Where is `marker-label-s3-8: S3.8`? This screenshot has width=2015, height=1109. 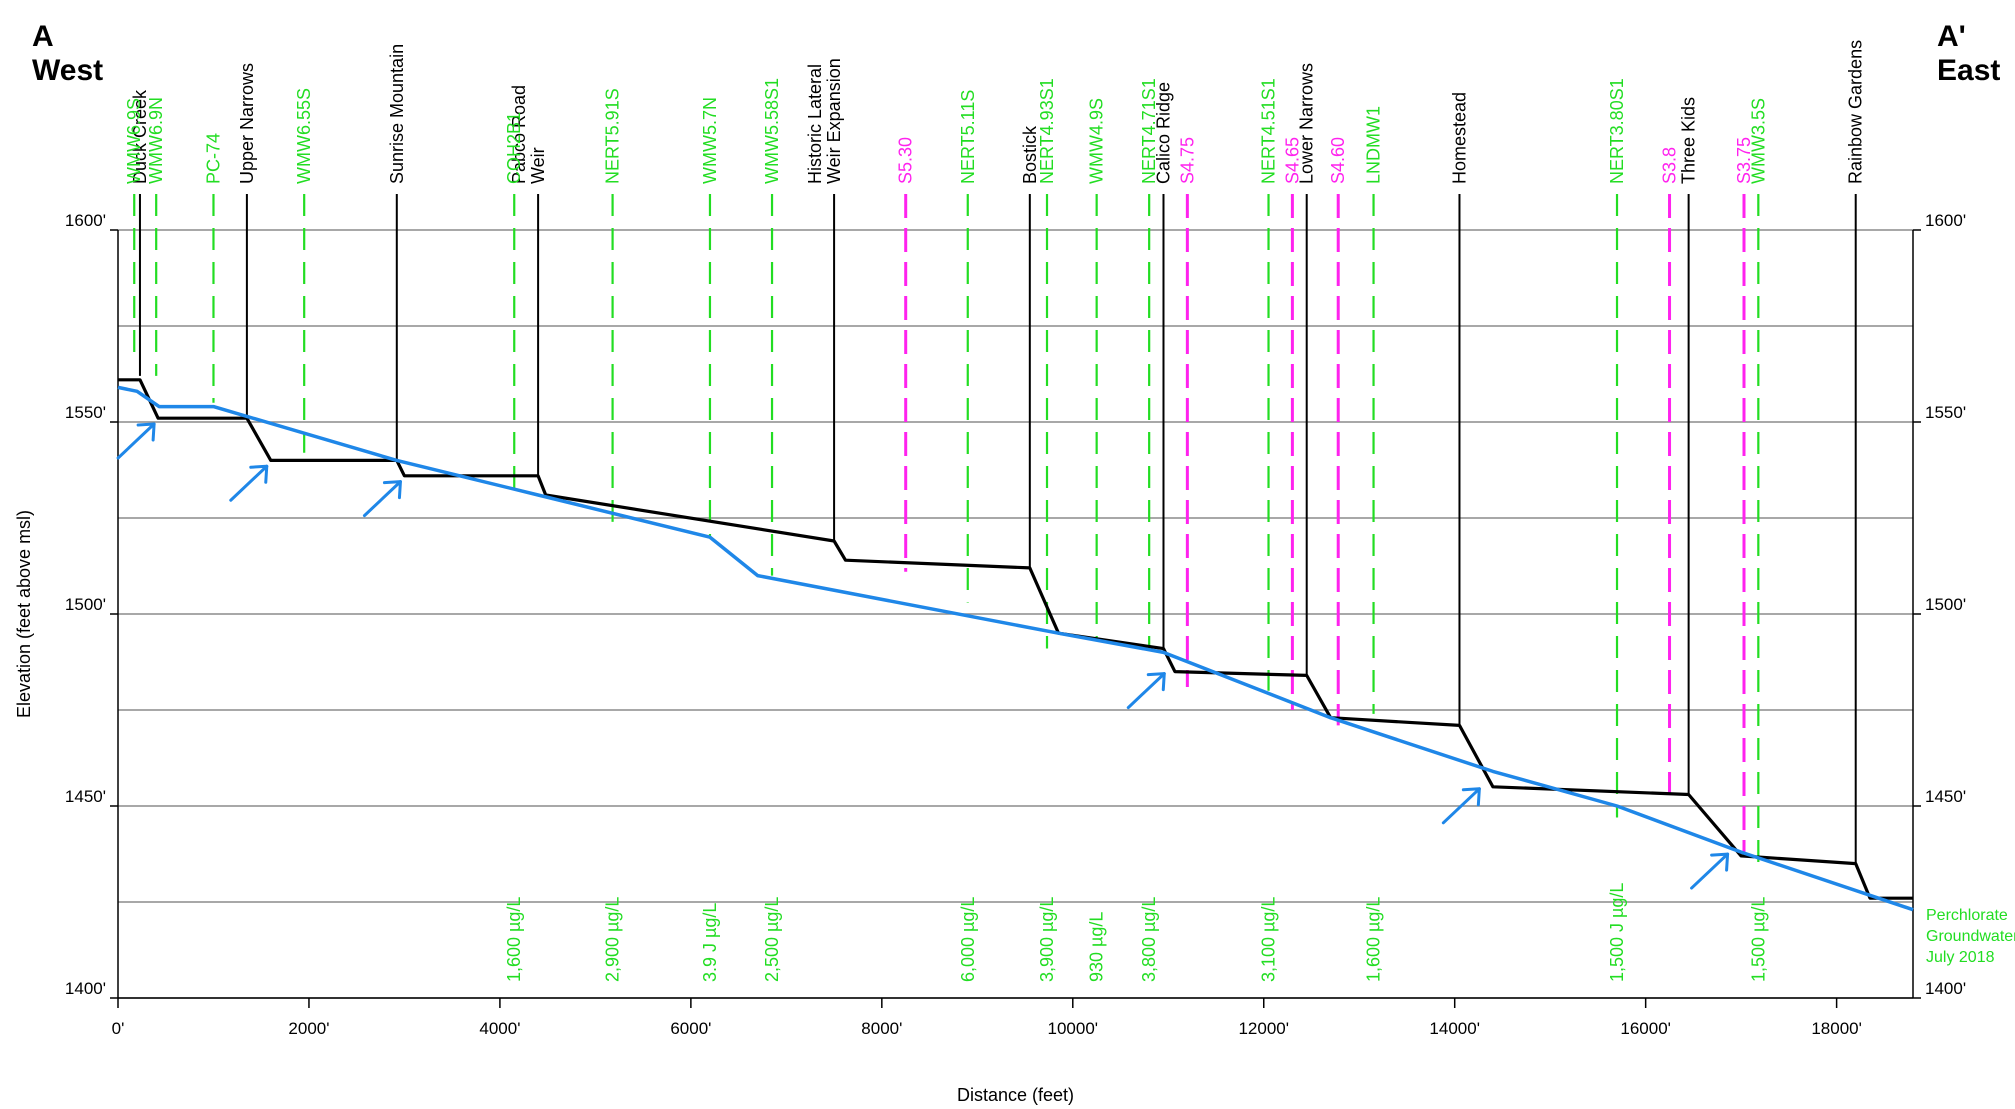 marker-label-s3-8: S3.8 is located at coordinates (1670, 165).